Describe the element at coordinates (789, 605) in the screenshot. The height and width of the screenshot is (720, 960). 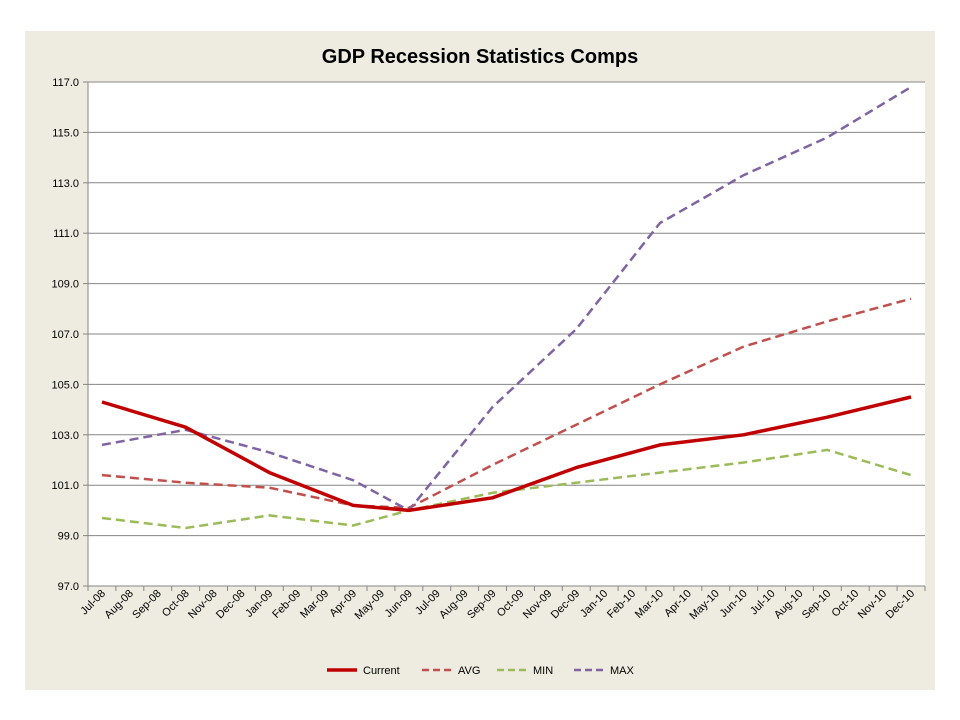
I see `x-tick-label: Aug-10` at that location.